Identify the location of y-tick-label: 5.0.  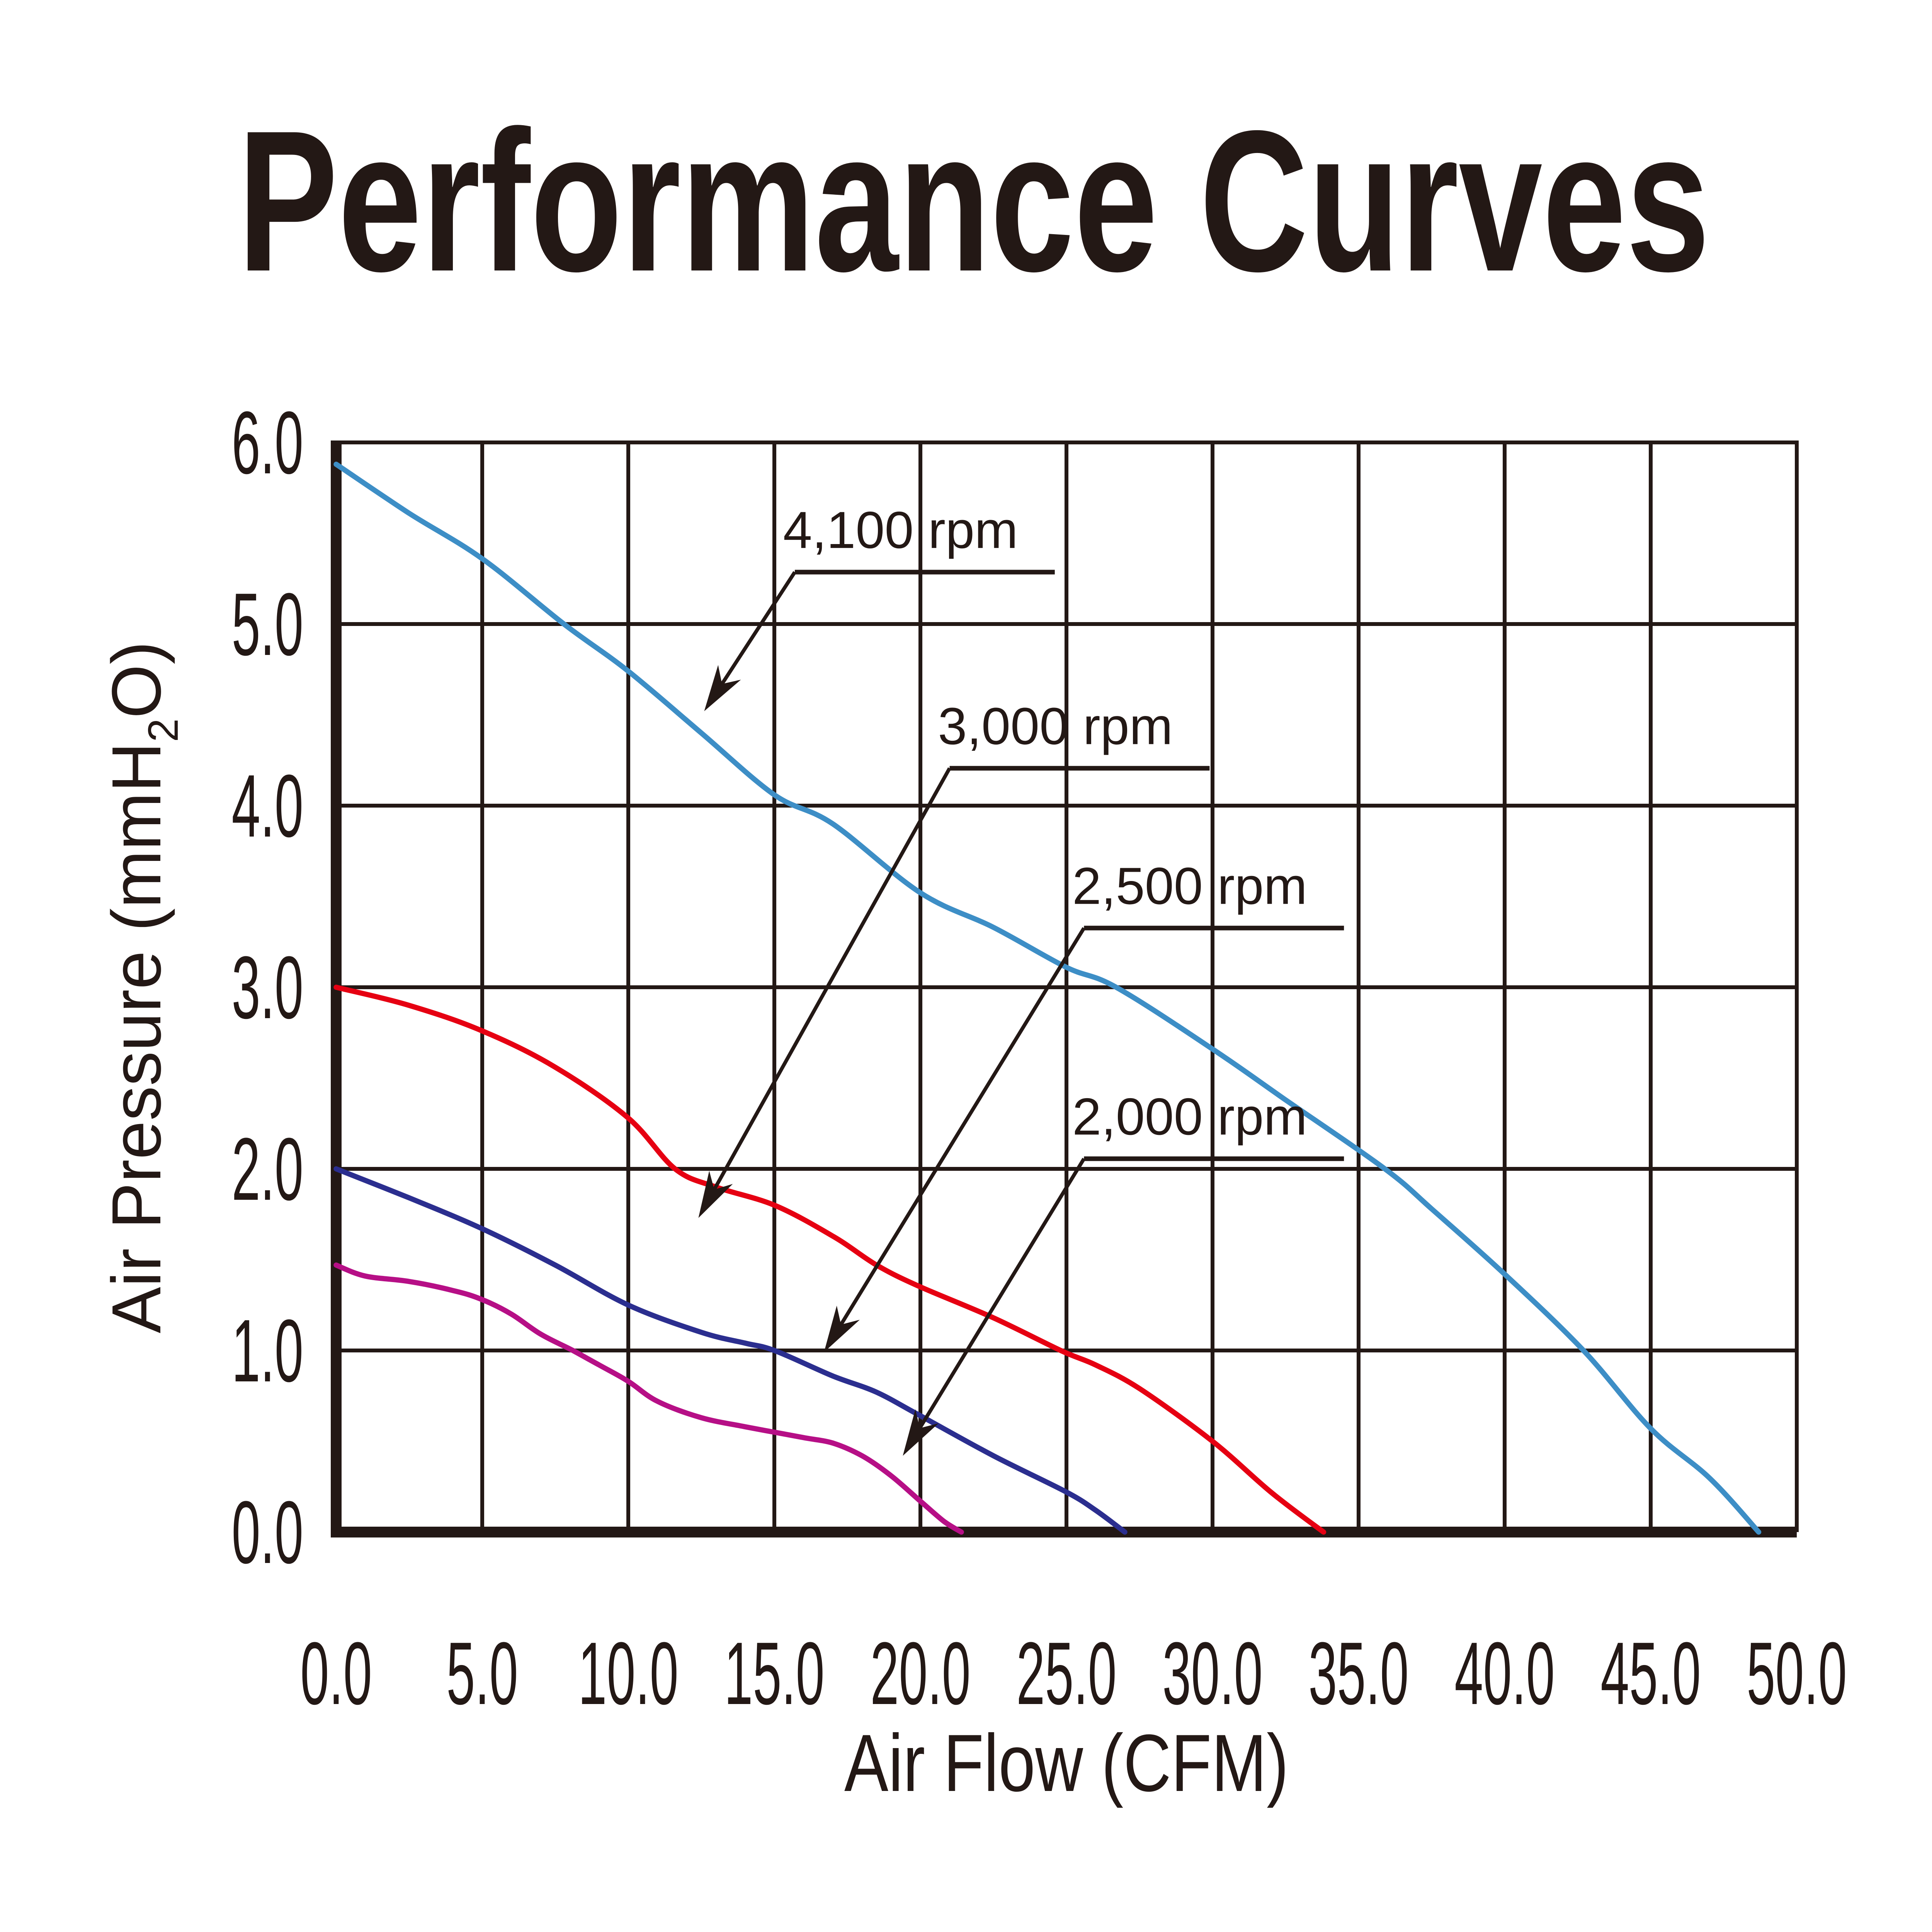
(268, 624).